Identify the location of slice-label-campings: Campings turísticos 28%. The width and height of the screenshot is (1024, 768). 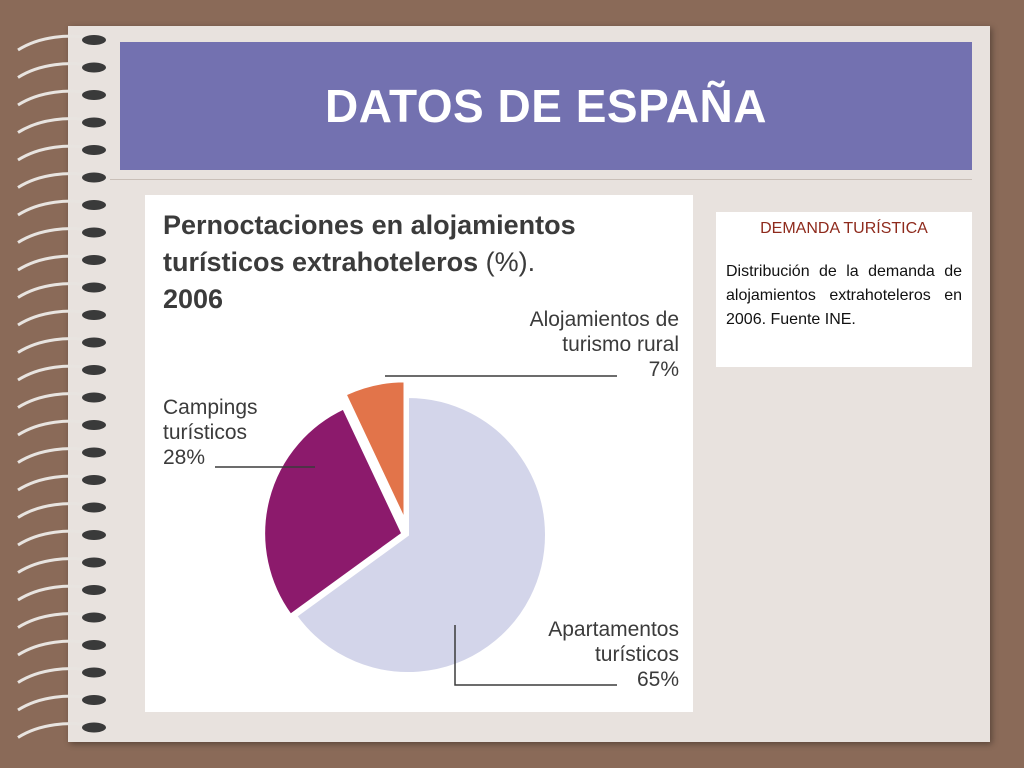
(210, 432).